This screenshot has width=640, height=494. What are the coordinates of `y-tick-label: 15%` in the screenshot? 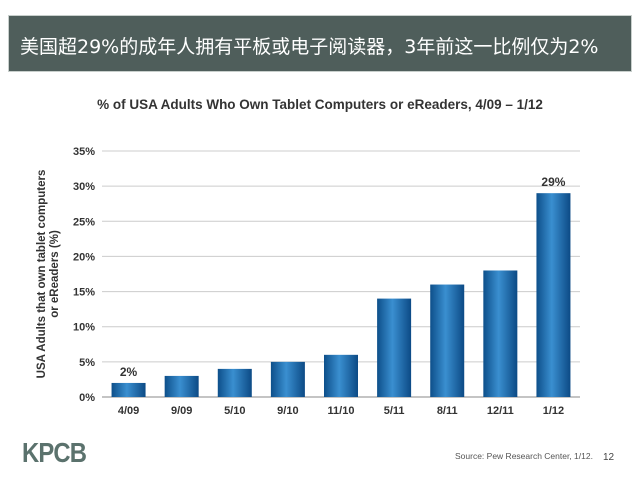 It's located at (84, 293).